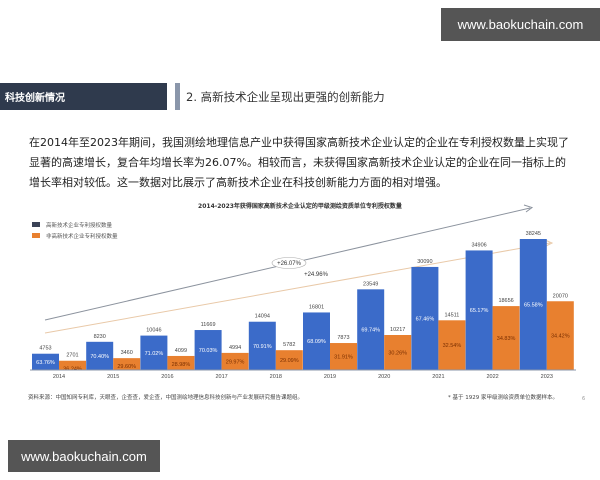 The image size is (600, 480). What do you see at coordinates (36, 224) in the screenshot?
I see `legend-swatch-high-tech` at bounding box center [36, 224].